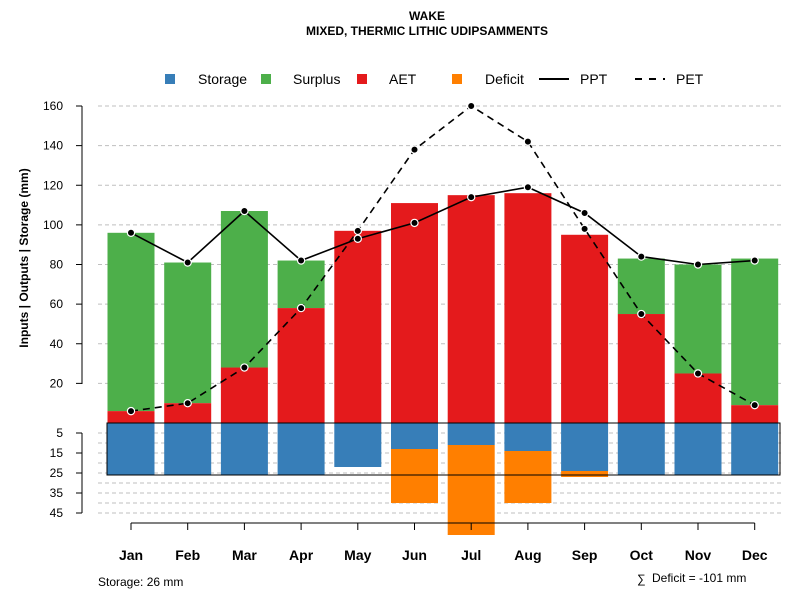  I want to click on x-tick-label: Aug, so click(527, 555).